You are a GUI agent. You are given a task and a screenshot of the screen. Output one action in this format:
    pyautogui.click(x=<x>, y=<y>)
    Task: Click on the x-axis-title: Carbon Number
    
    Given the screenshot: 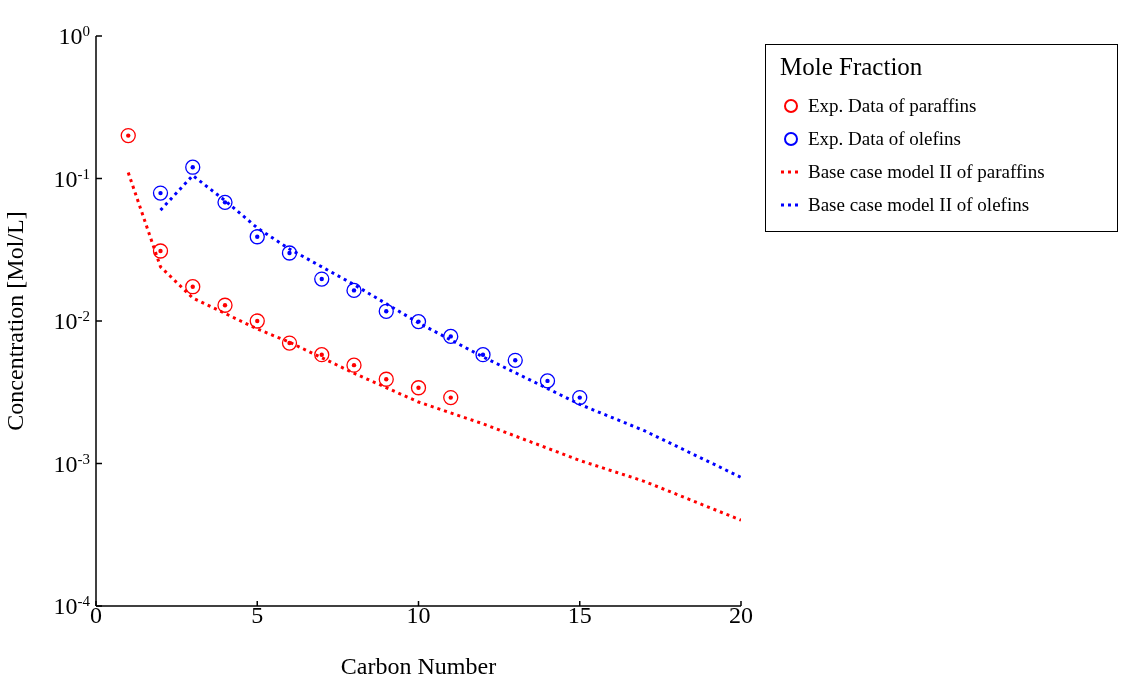 What is the action you would take?
    pyautogui.click(x=418, y=663)
    